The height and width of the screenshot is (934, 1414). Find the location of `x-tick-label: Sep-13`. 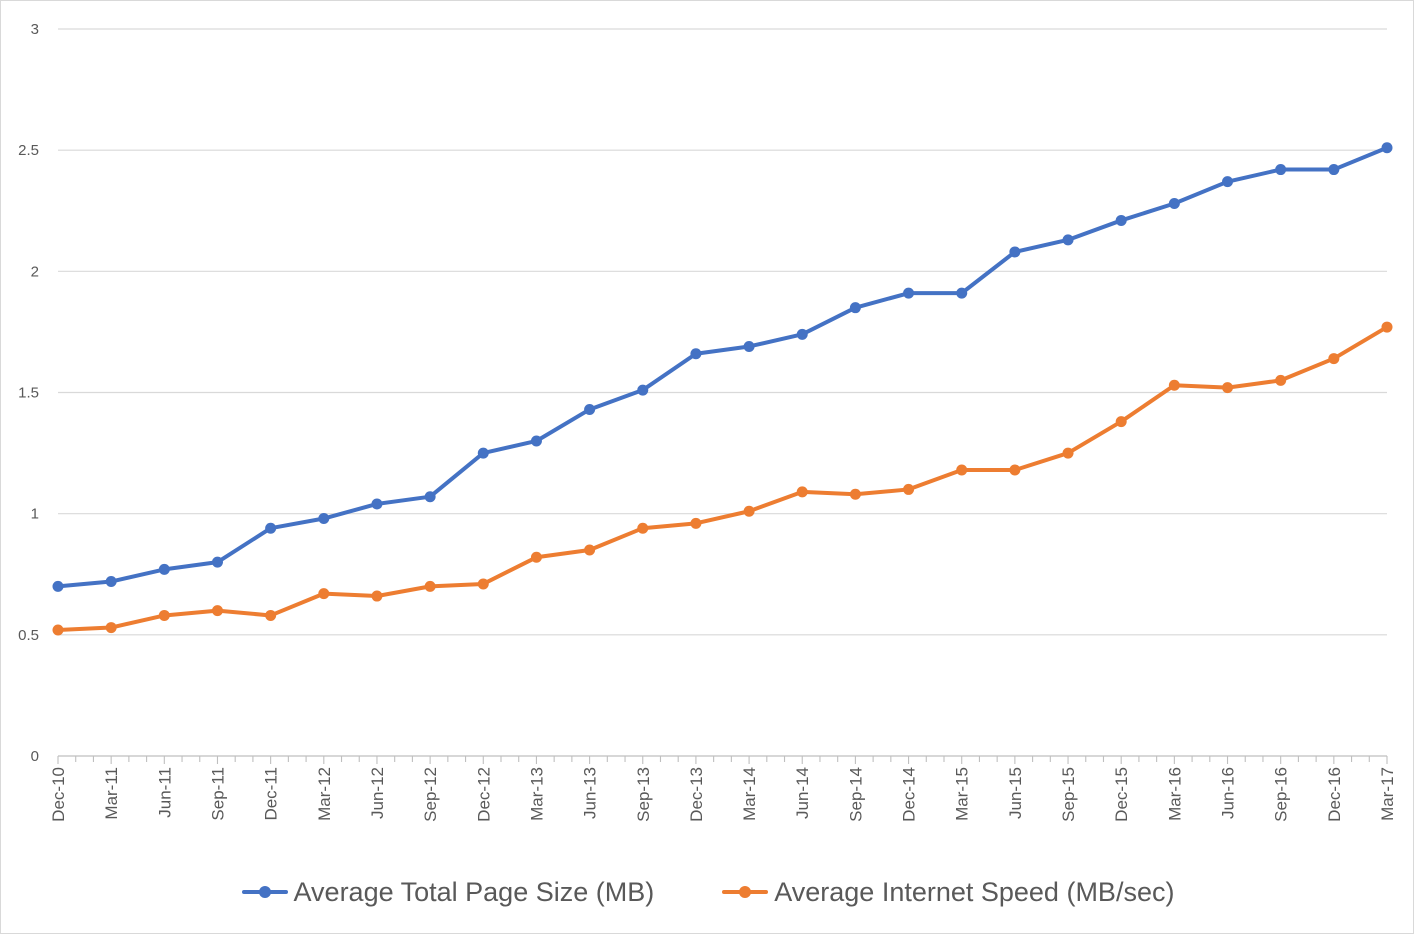

x-tick-label: Sep-13 is located at coordinates (643, 794).